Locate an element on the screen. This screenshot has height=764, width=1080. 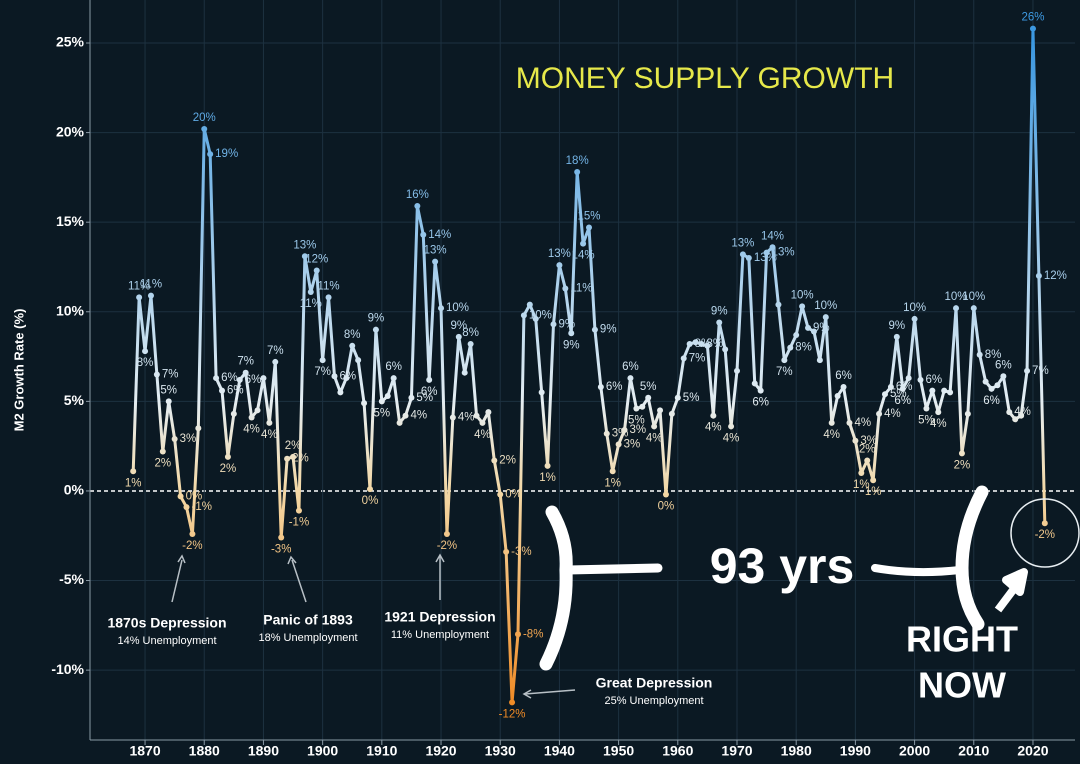
data-label: 2% is located at coordinates (300, 459).